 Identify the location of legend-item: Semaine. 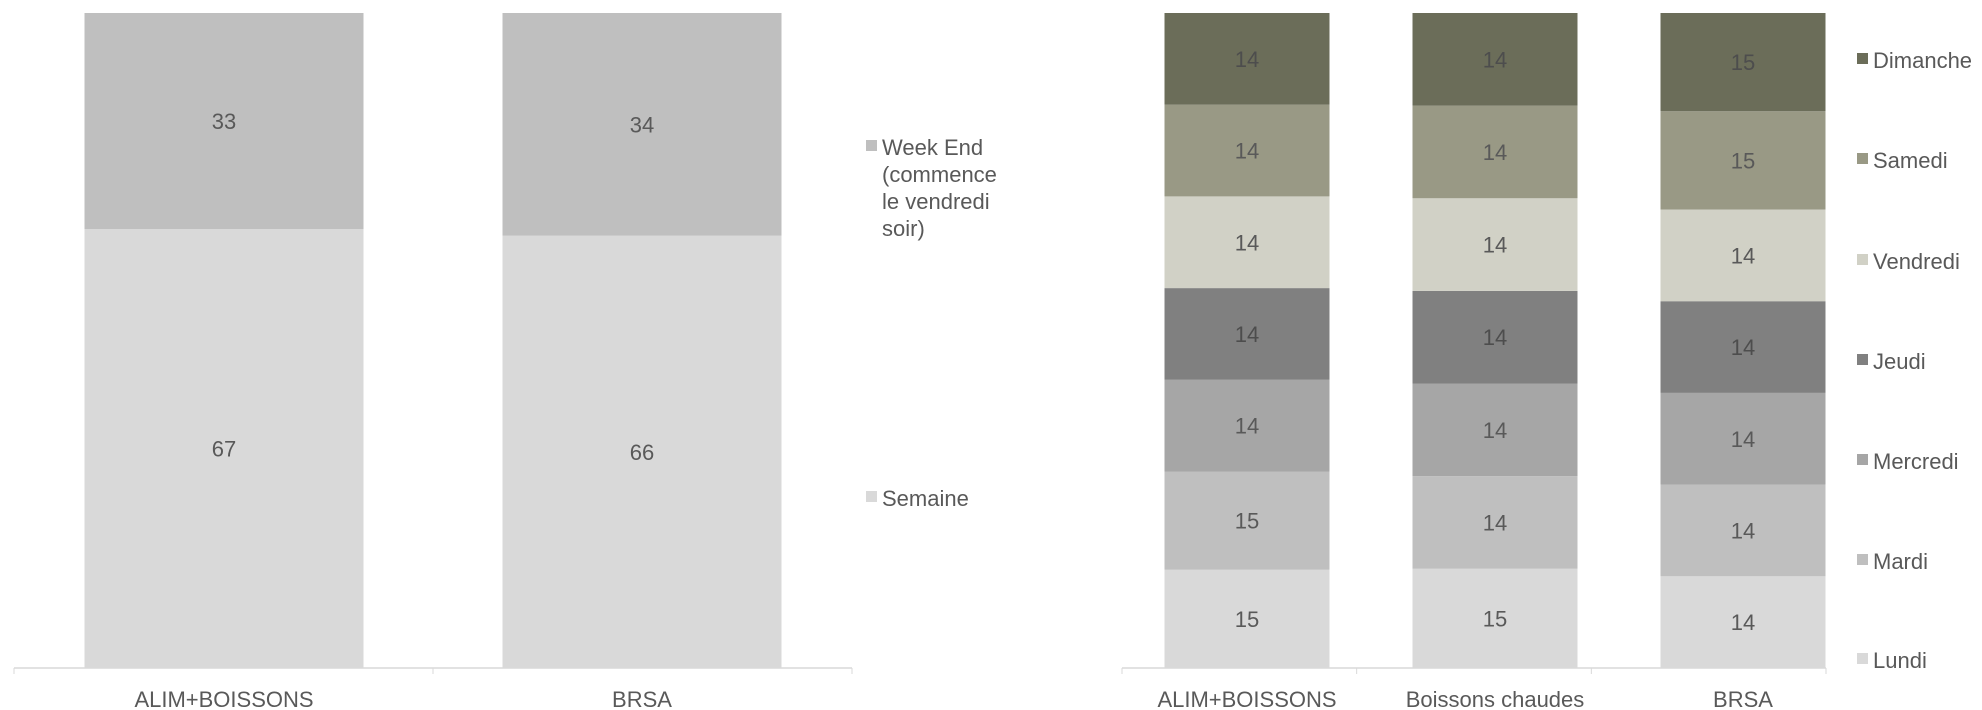
(917, 498).